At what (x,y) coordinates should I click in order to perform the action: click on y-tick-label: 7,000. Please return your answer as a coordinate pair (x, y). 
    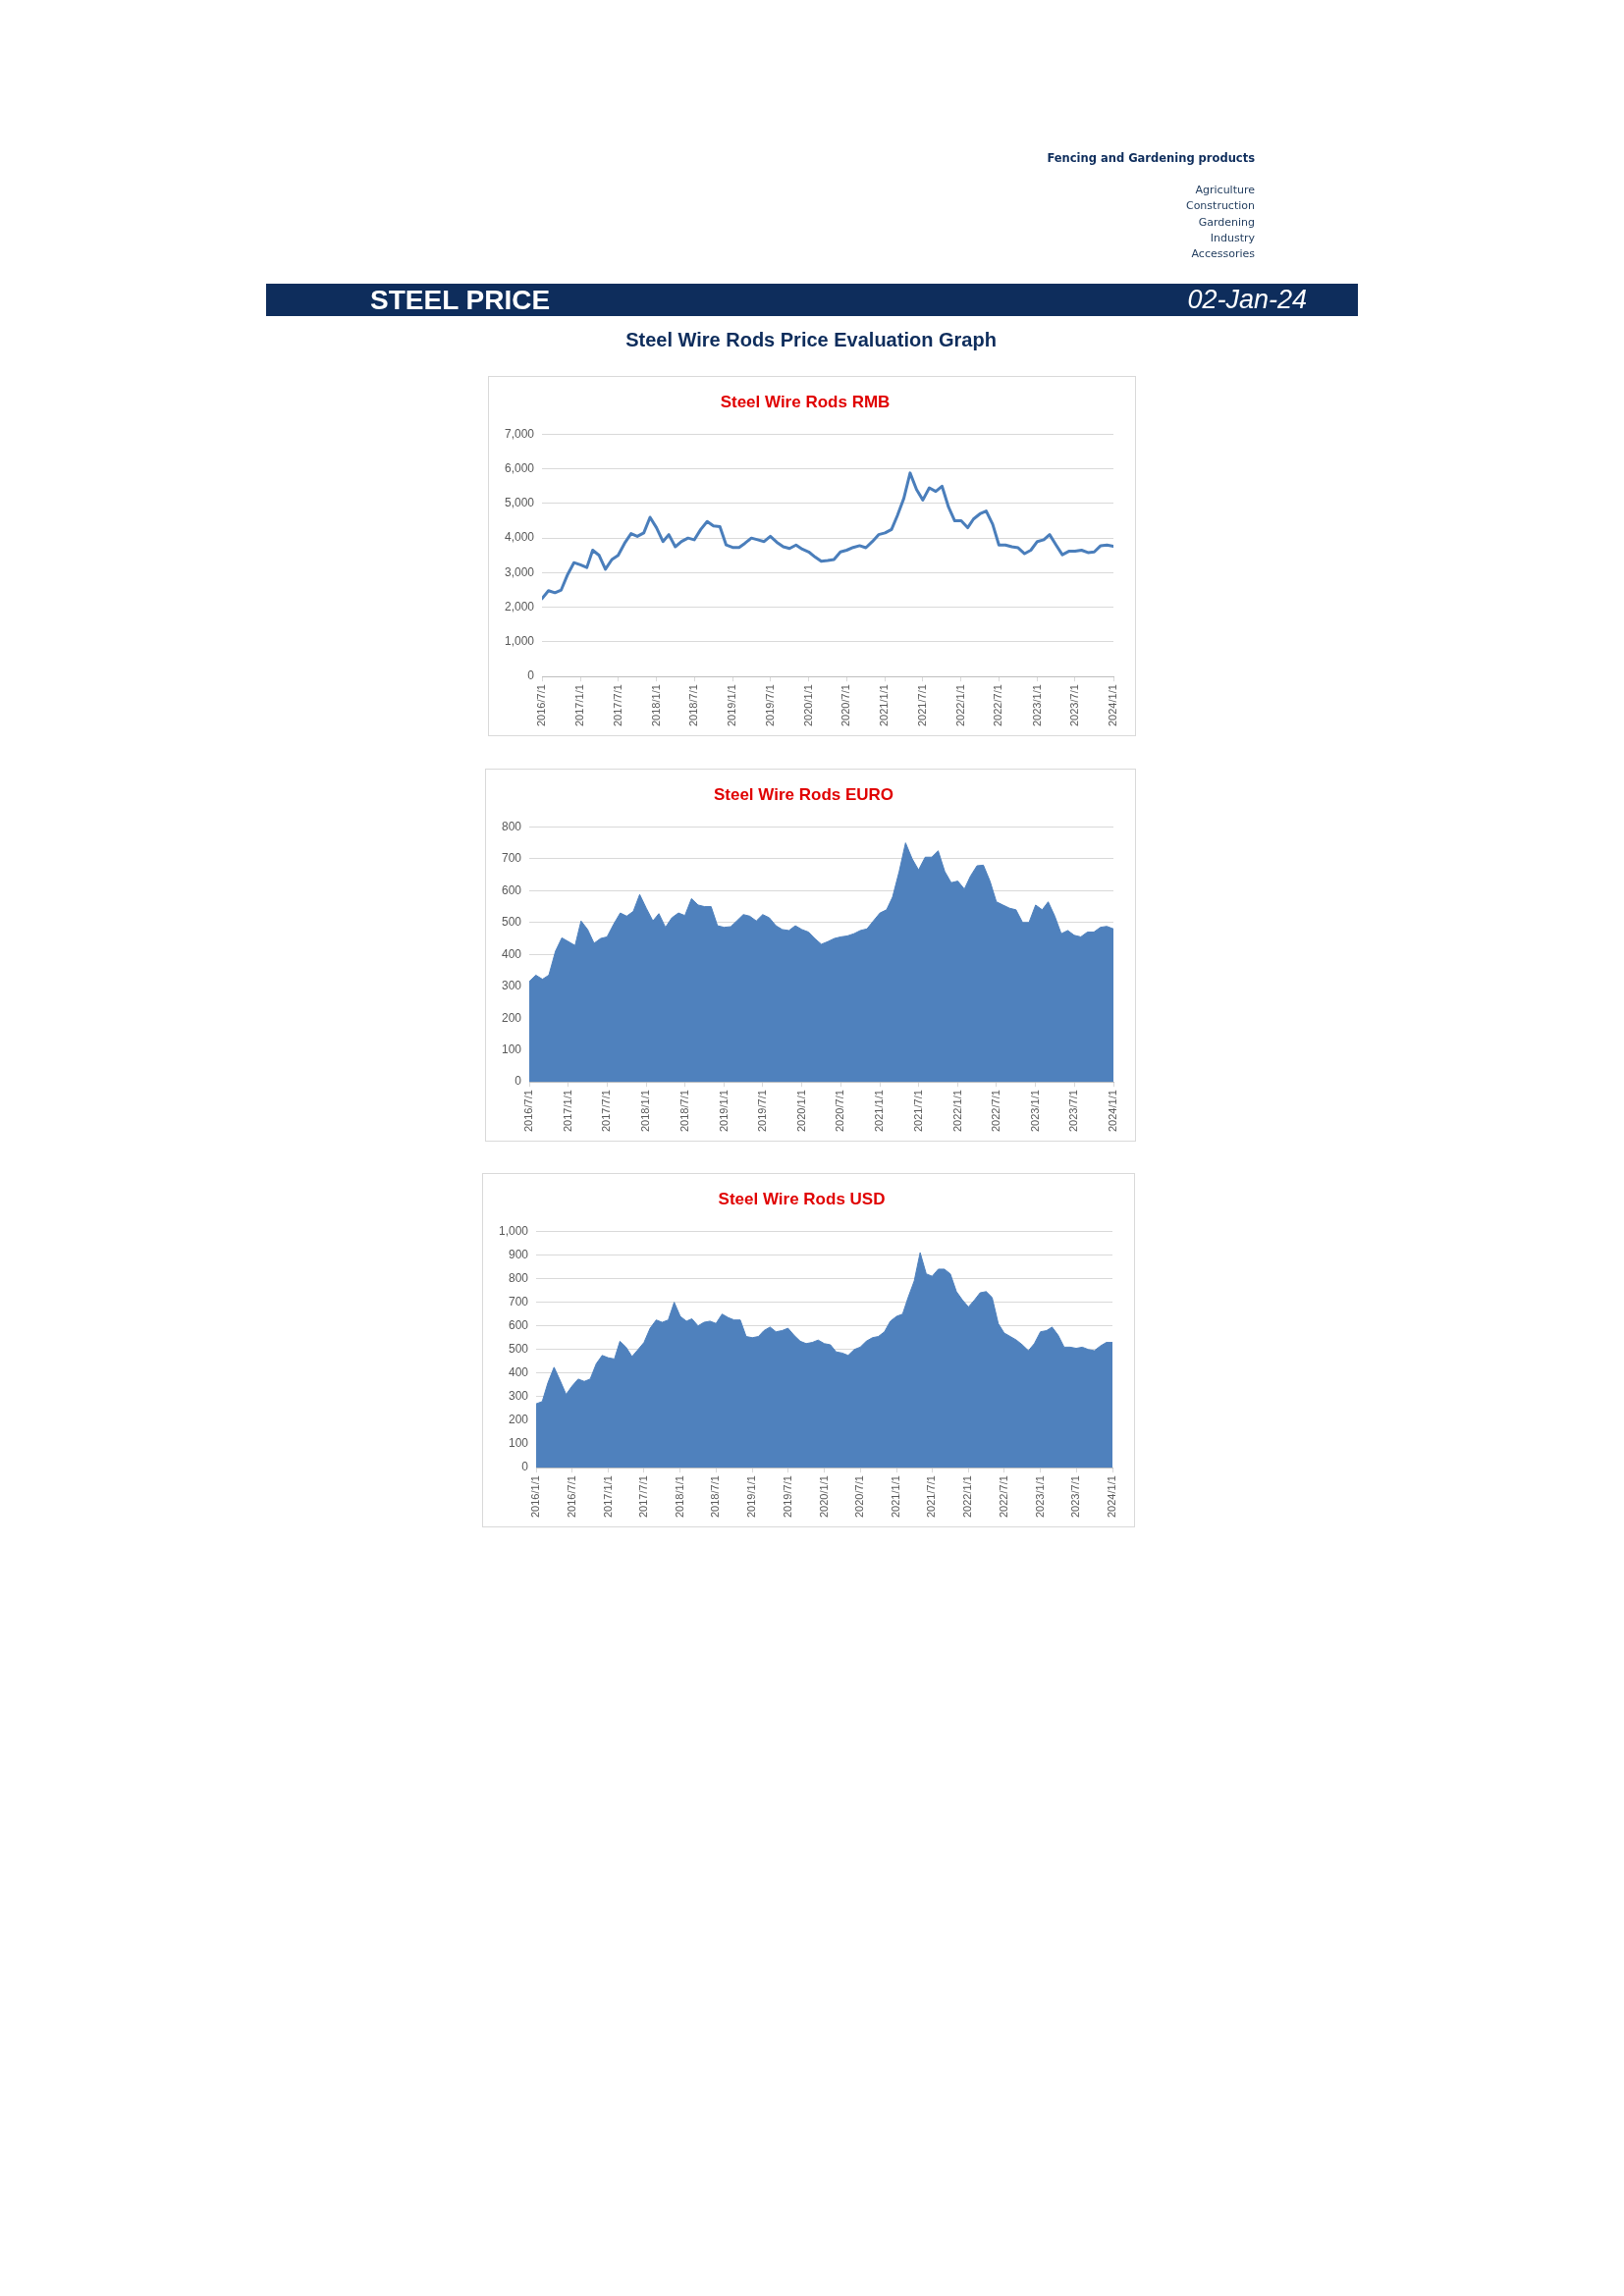
    Looking at the image, I should click on (520, 434).